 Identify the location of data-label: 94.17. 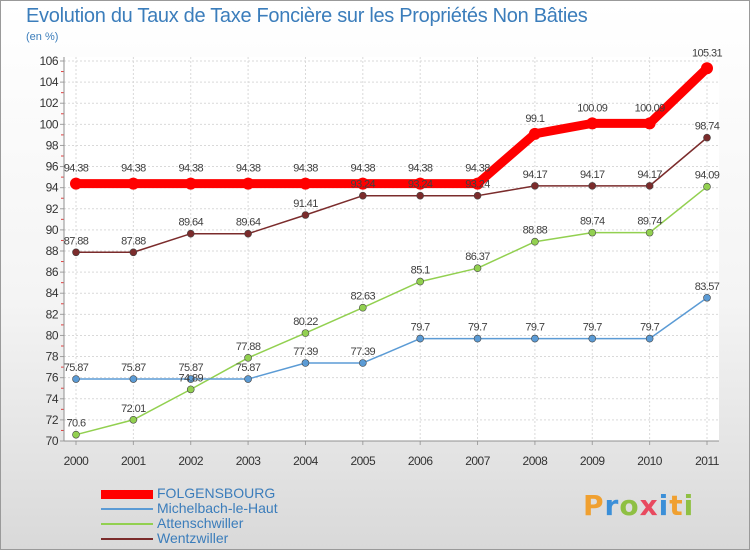
(592, 175).